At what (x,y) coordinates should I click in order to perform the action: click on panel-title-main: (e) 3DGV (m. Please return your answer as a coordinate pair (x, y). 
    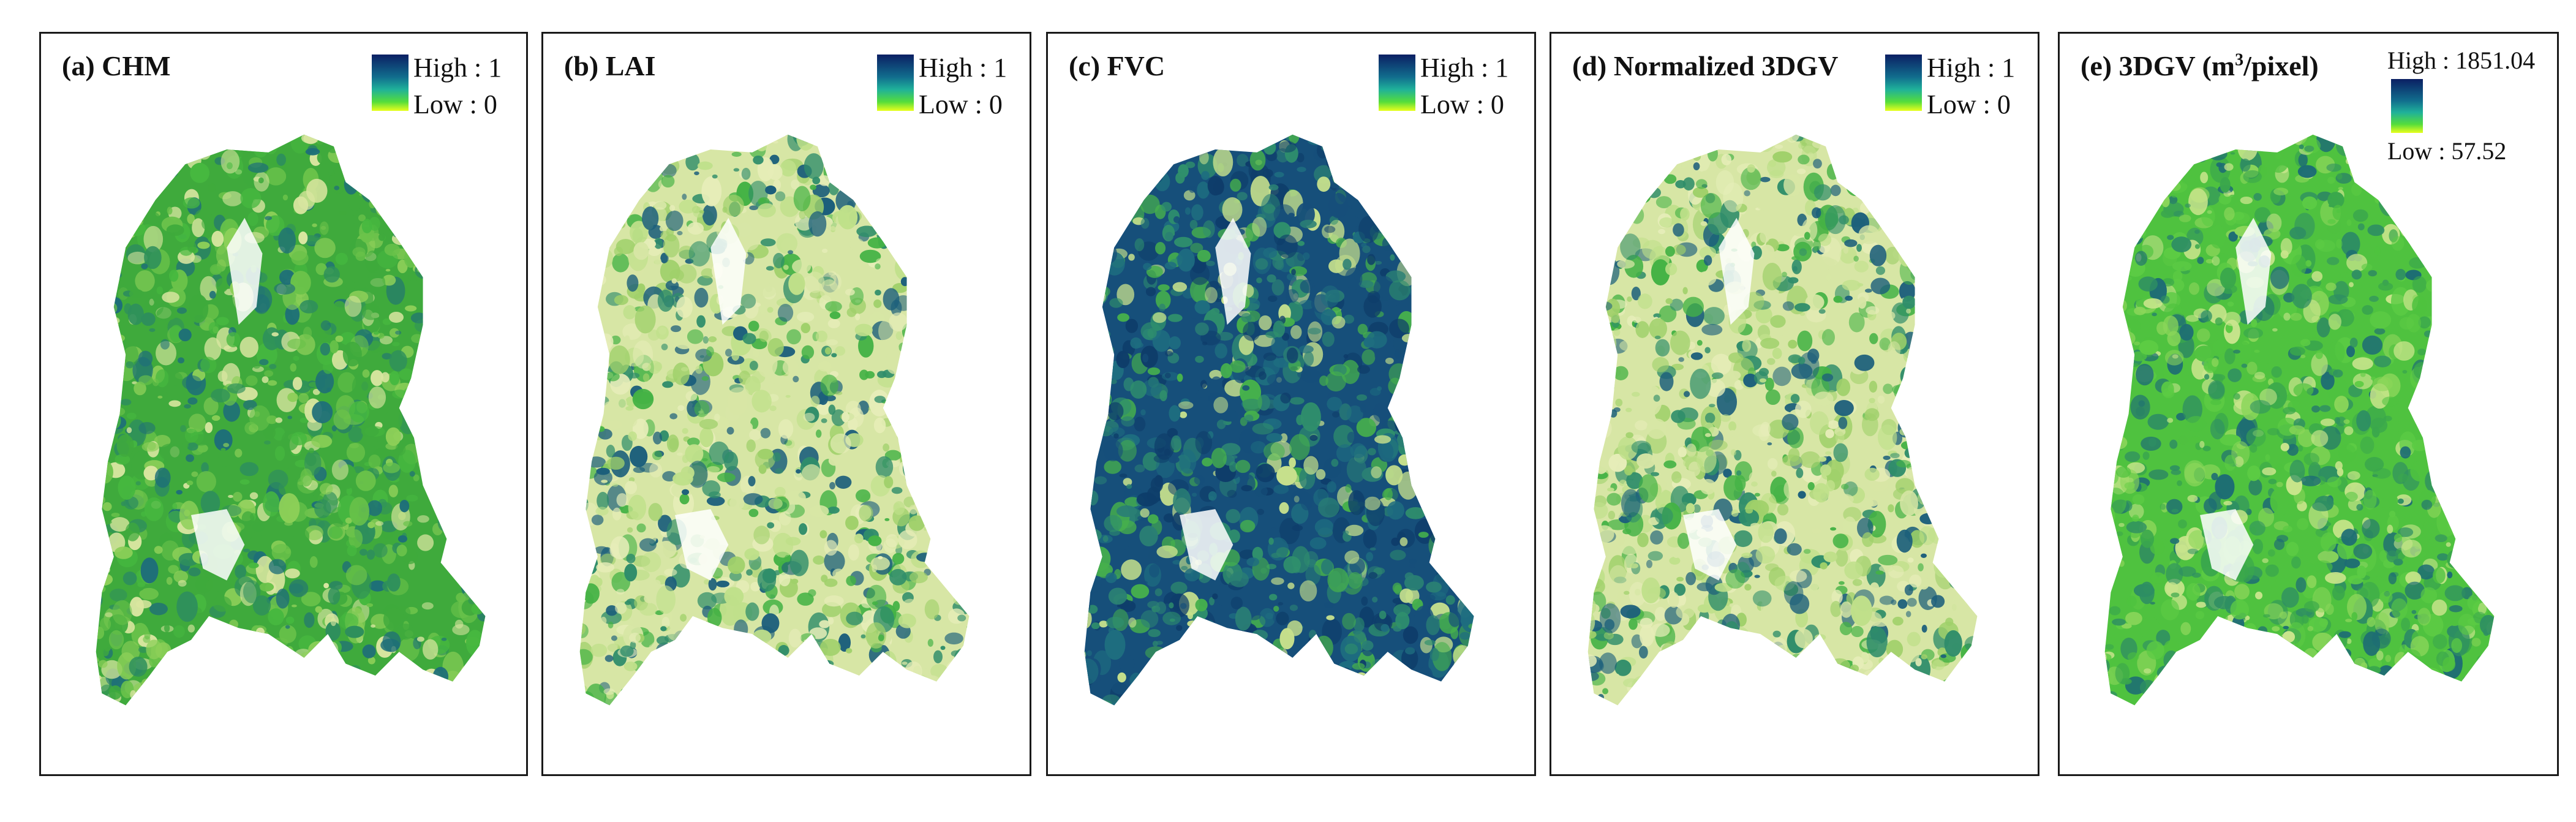
    Looking at the image, I should click on (2158, 65).